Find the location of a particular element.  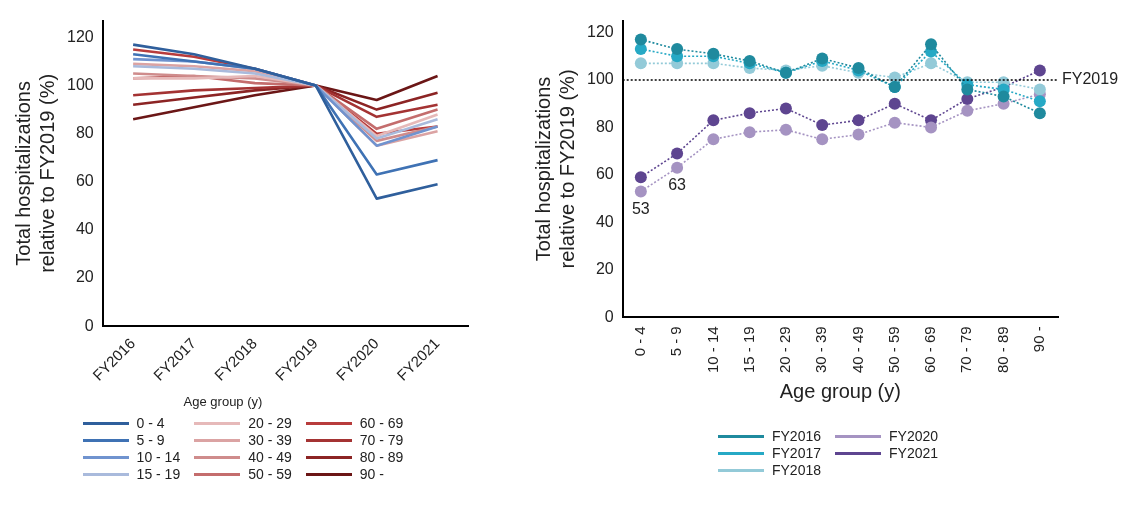

legend-label: 50 - 59 is located at coordinates (270, 474).